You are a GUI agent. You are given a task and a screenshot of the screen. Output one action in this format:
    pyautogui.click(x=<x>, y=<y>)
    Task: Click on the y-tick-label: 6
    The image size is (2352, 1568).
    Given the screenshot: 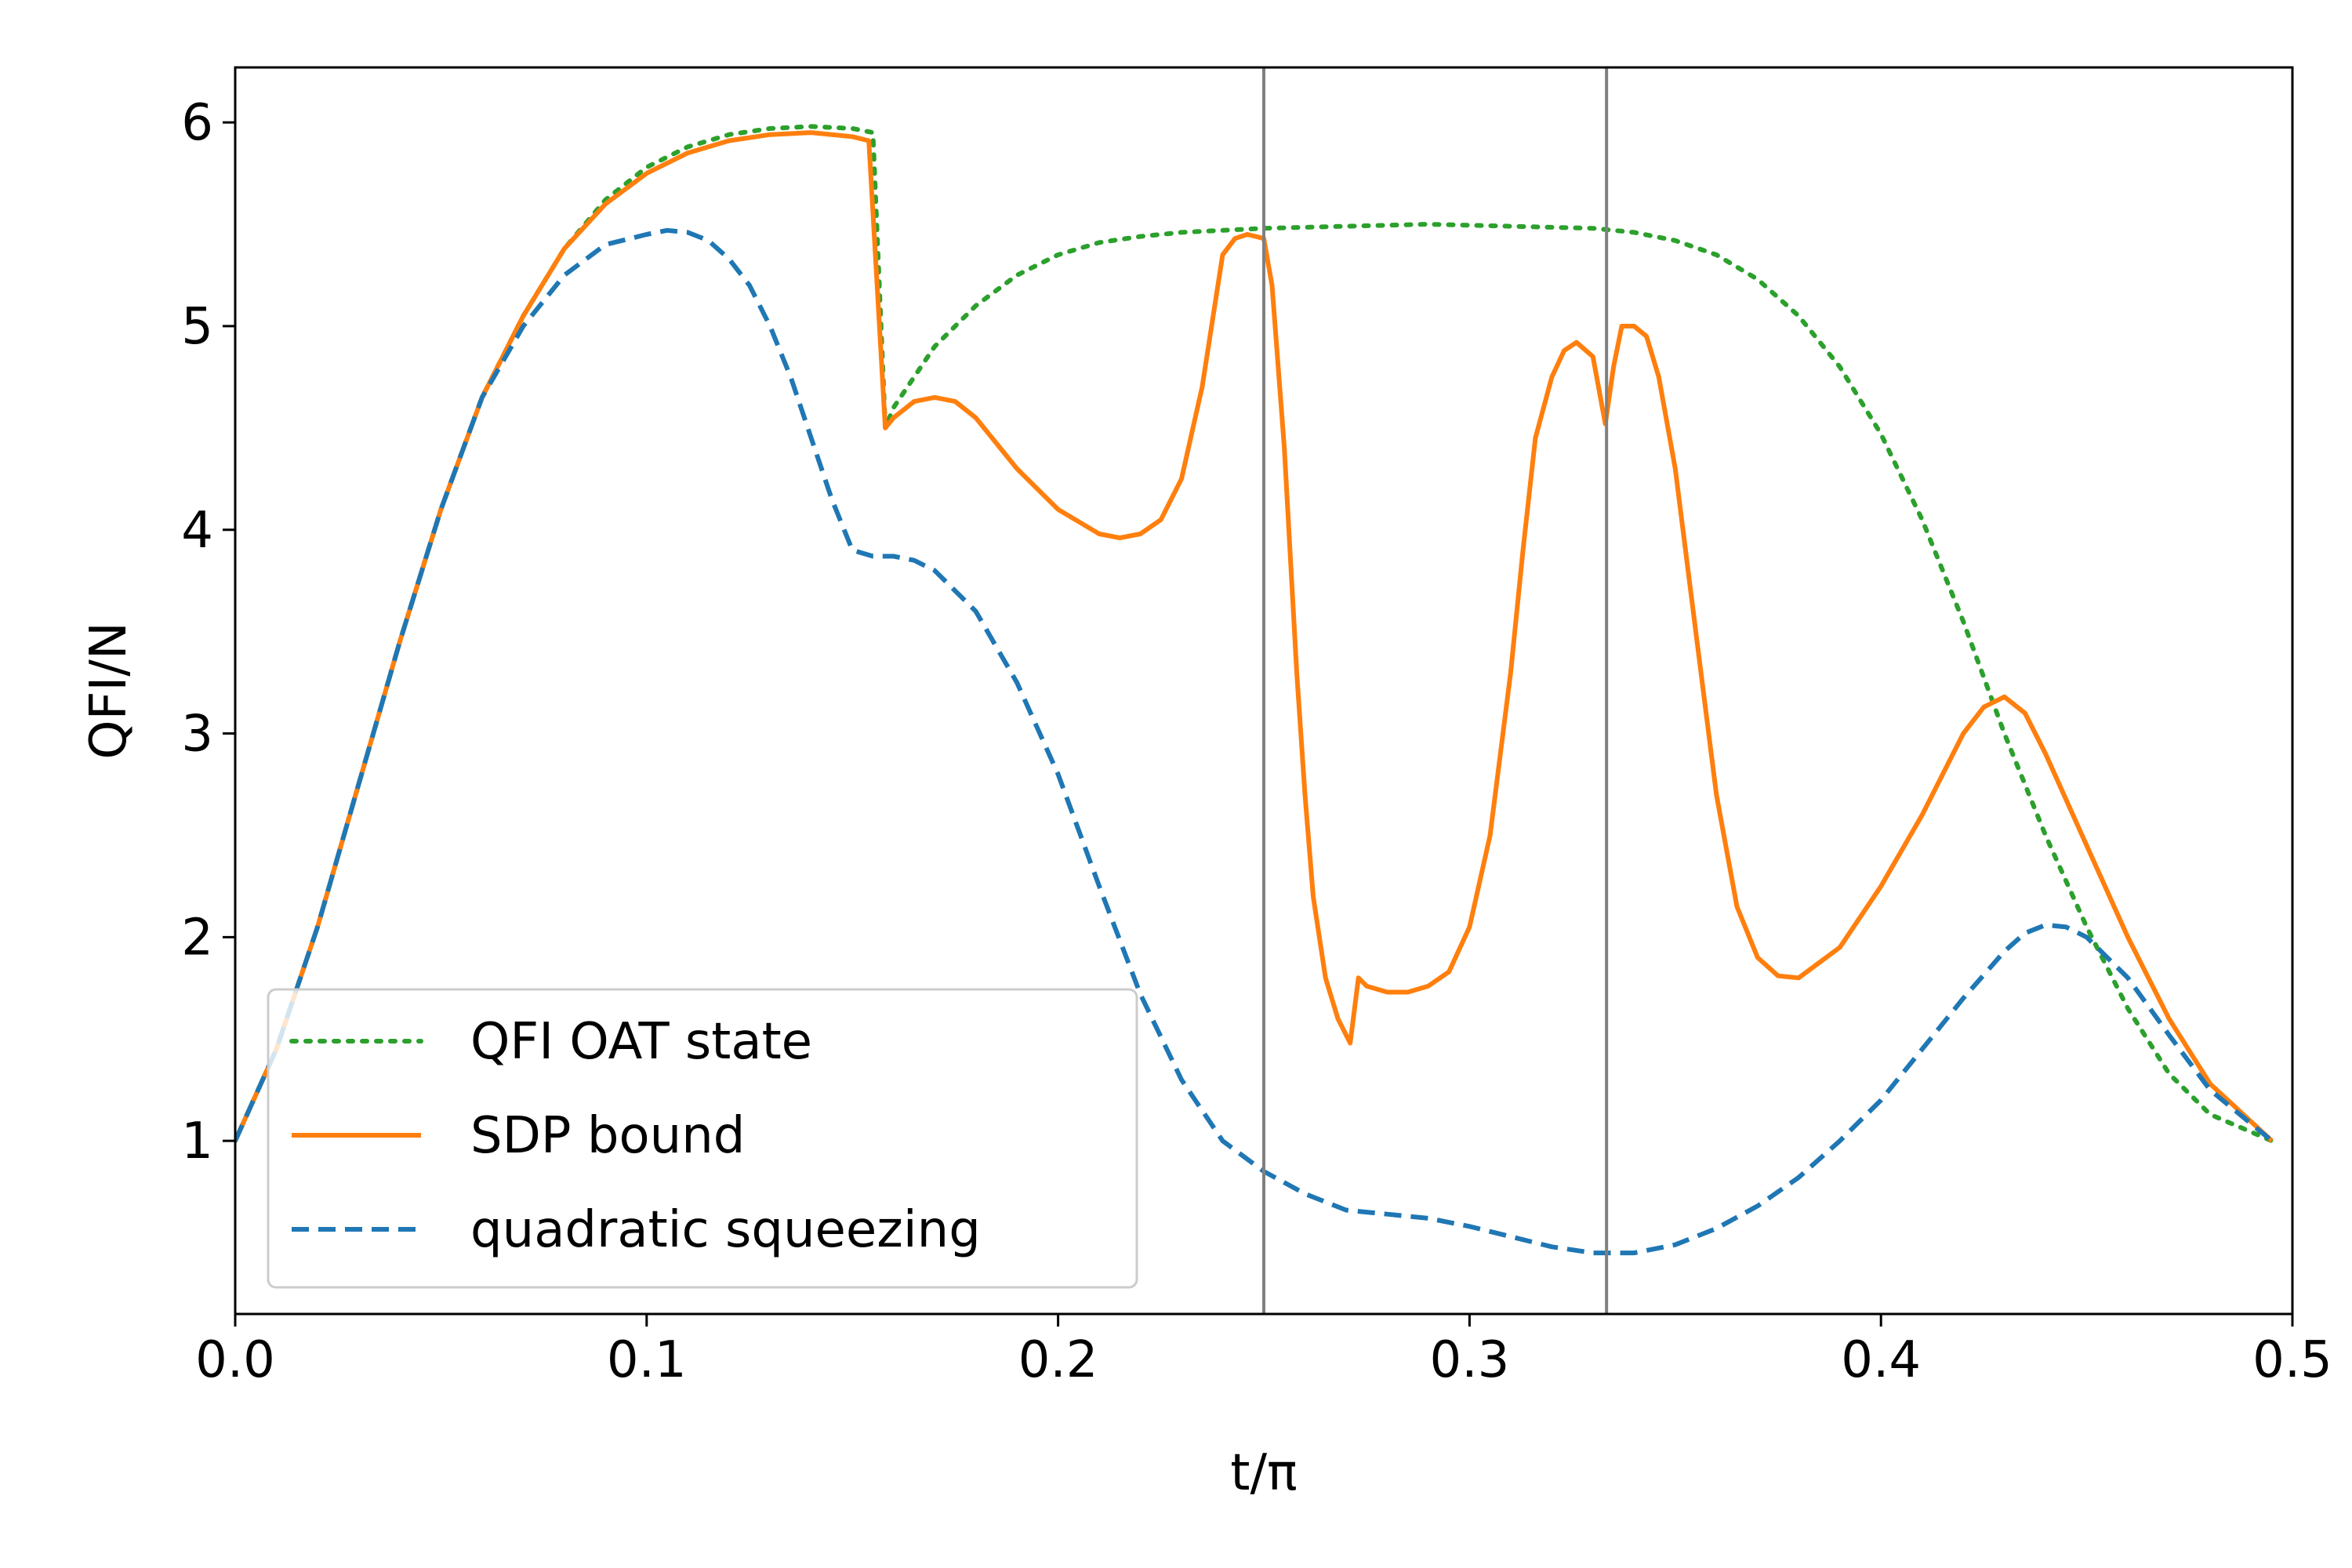 What is the action you would take?
    pyautogui.click(x=197, y=123)
    